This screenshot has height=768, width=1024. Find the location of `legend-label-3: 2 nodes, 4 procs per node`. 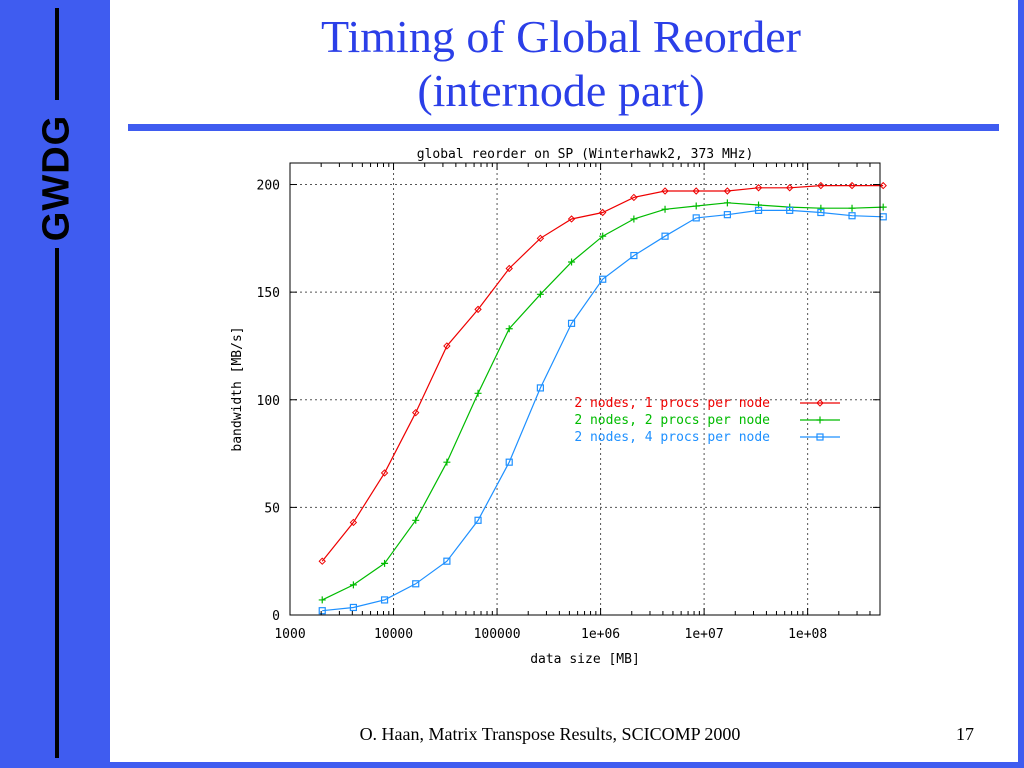

legend-label-3: 2 nodes, 4 procs per node is located at coordinates (672, 437).